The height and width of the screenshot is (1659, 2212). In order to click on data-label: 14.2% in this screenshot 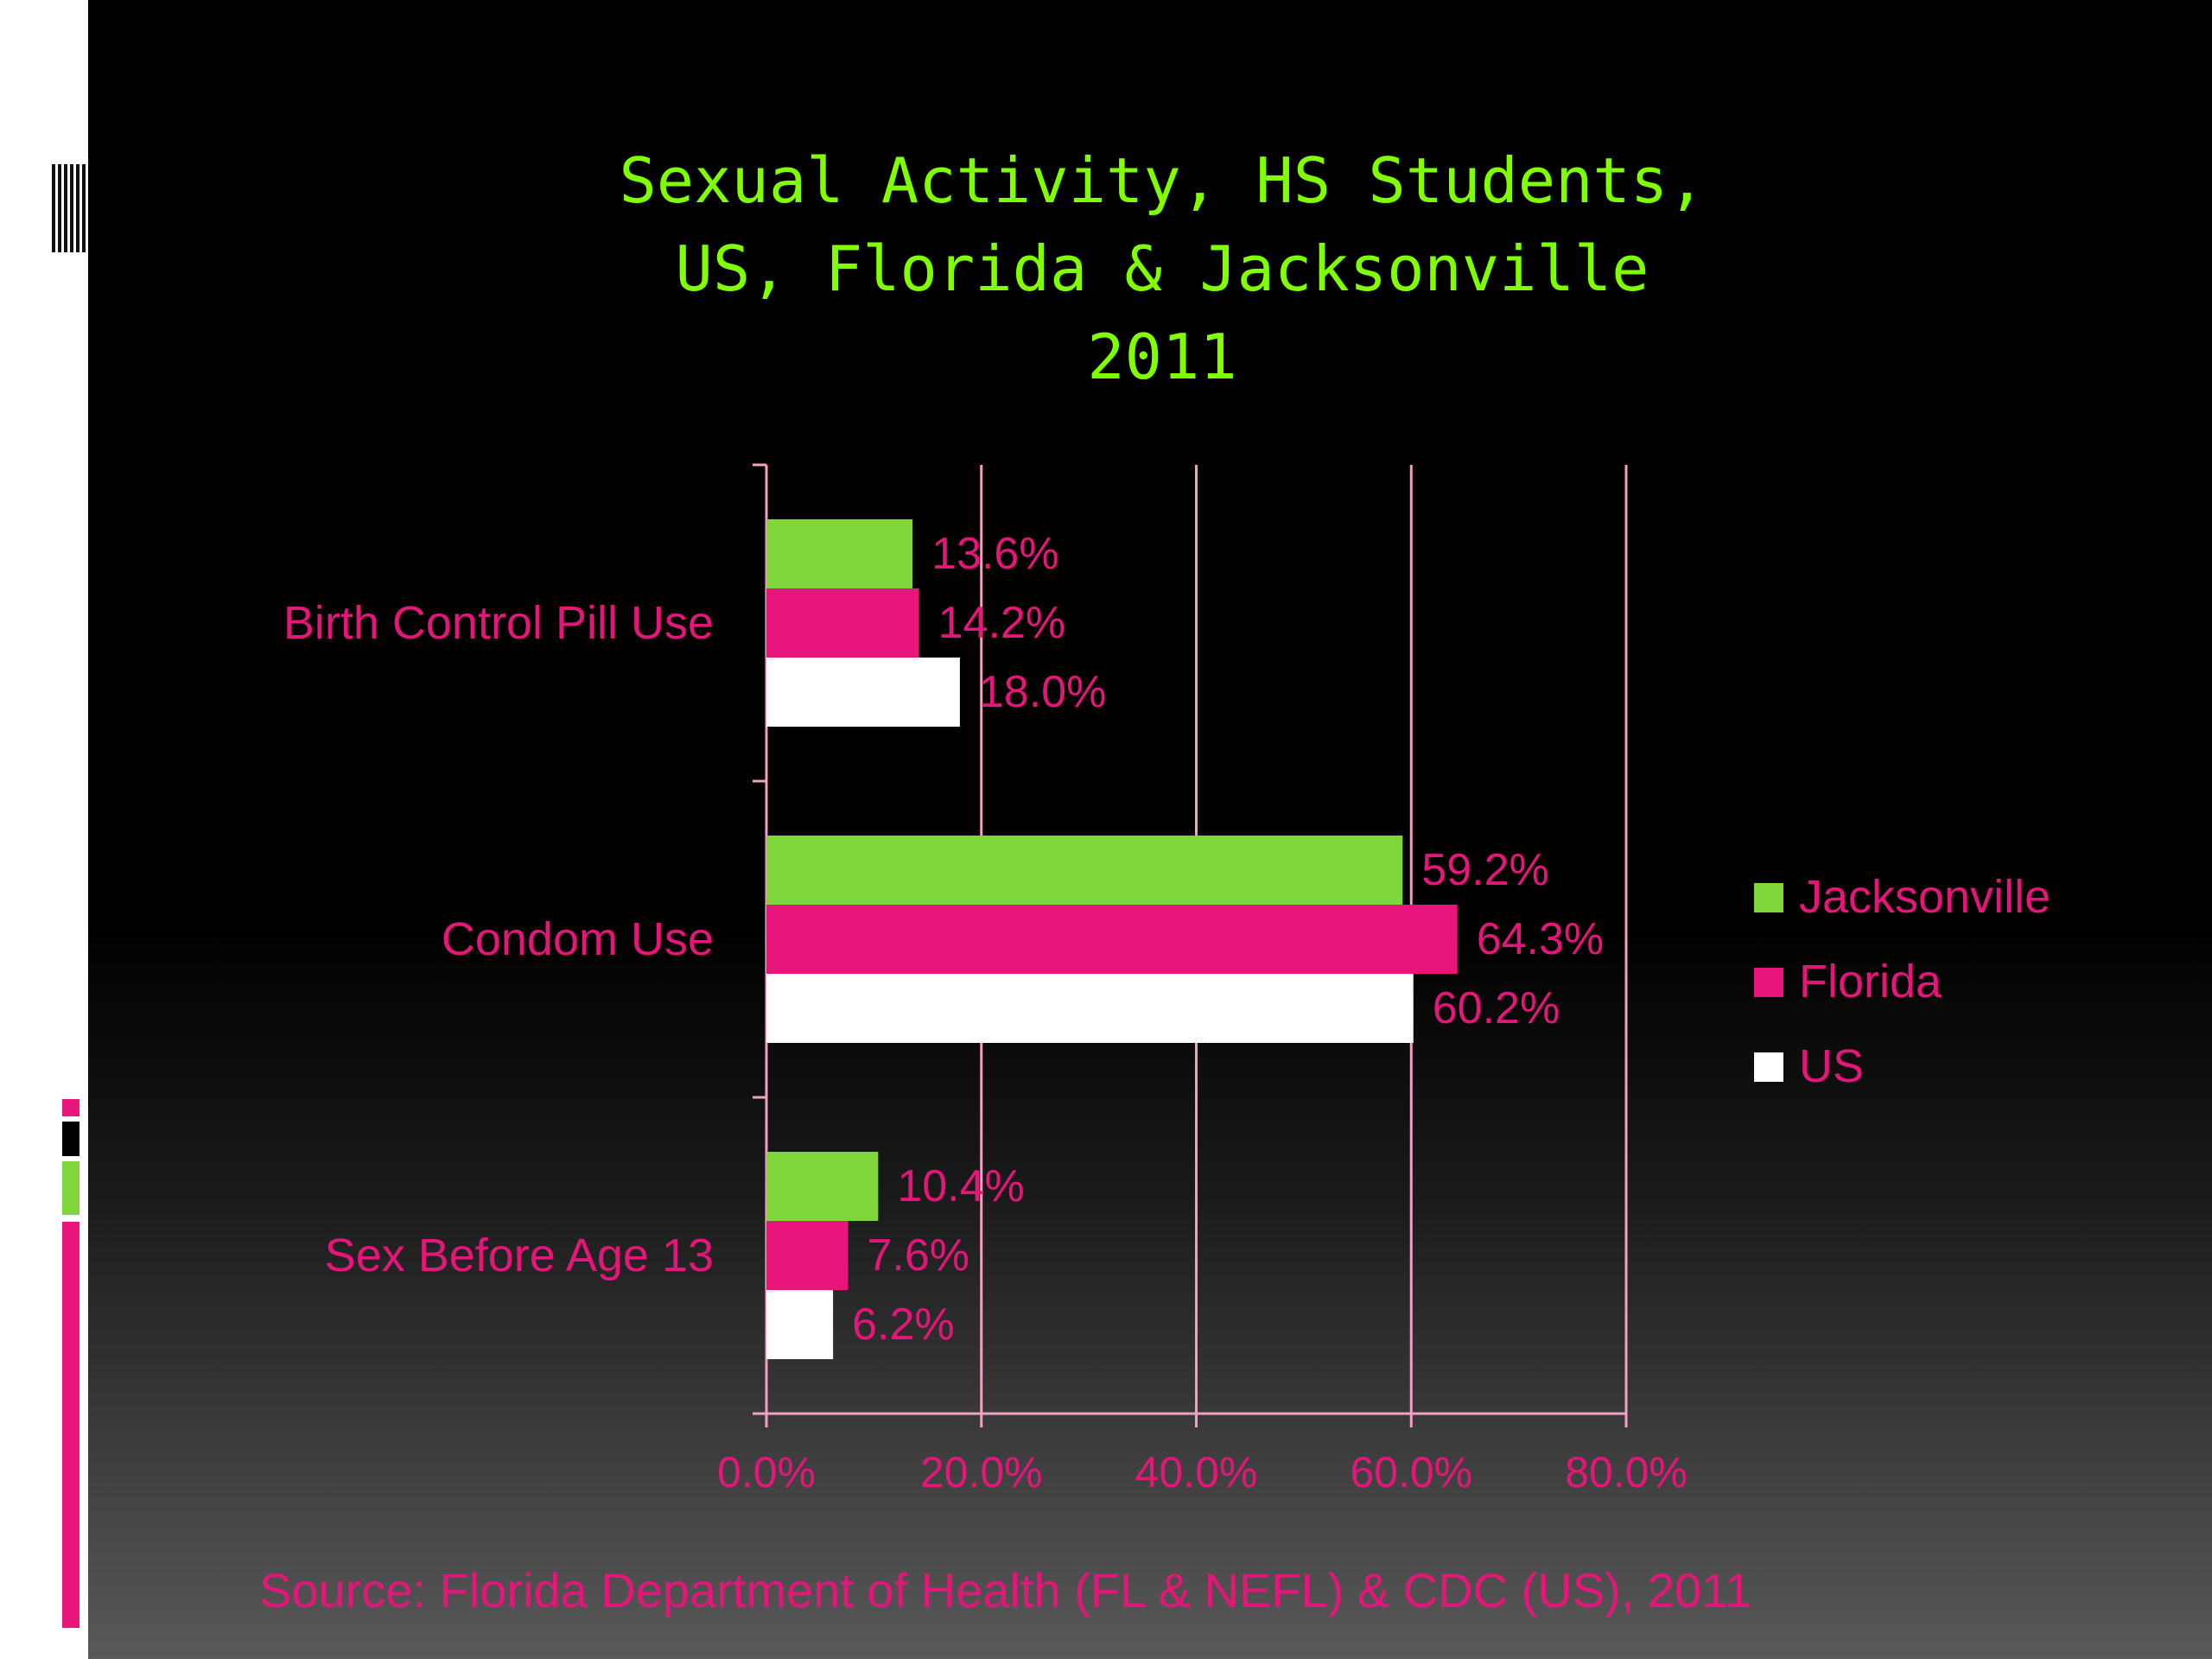, I will do `click(1001, 623)`.